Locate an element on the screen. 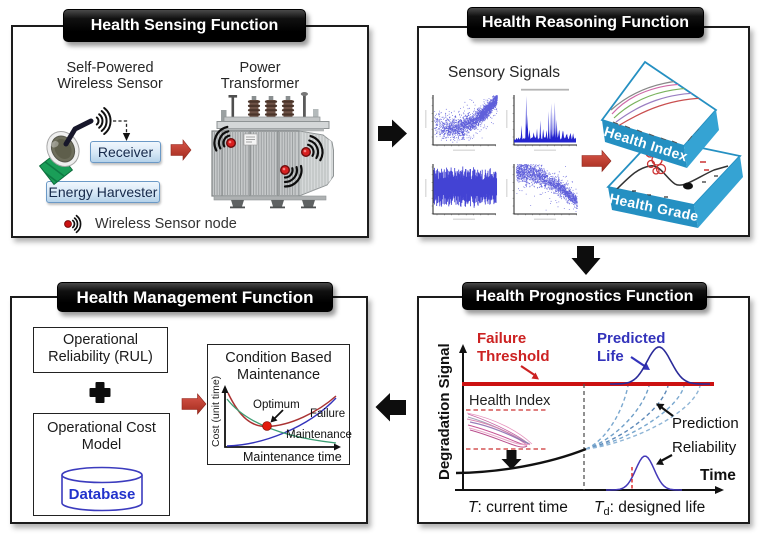  svg-text: Cost (unit time) is located at coordinates (216, 411).